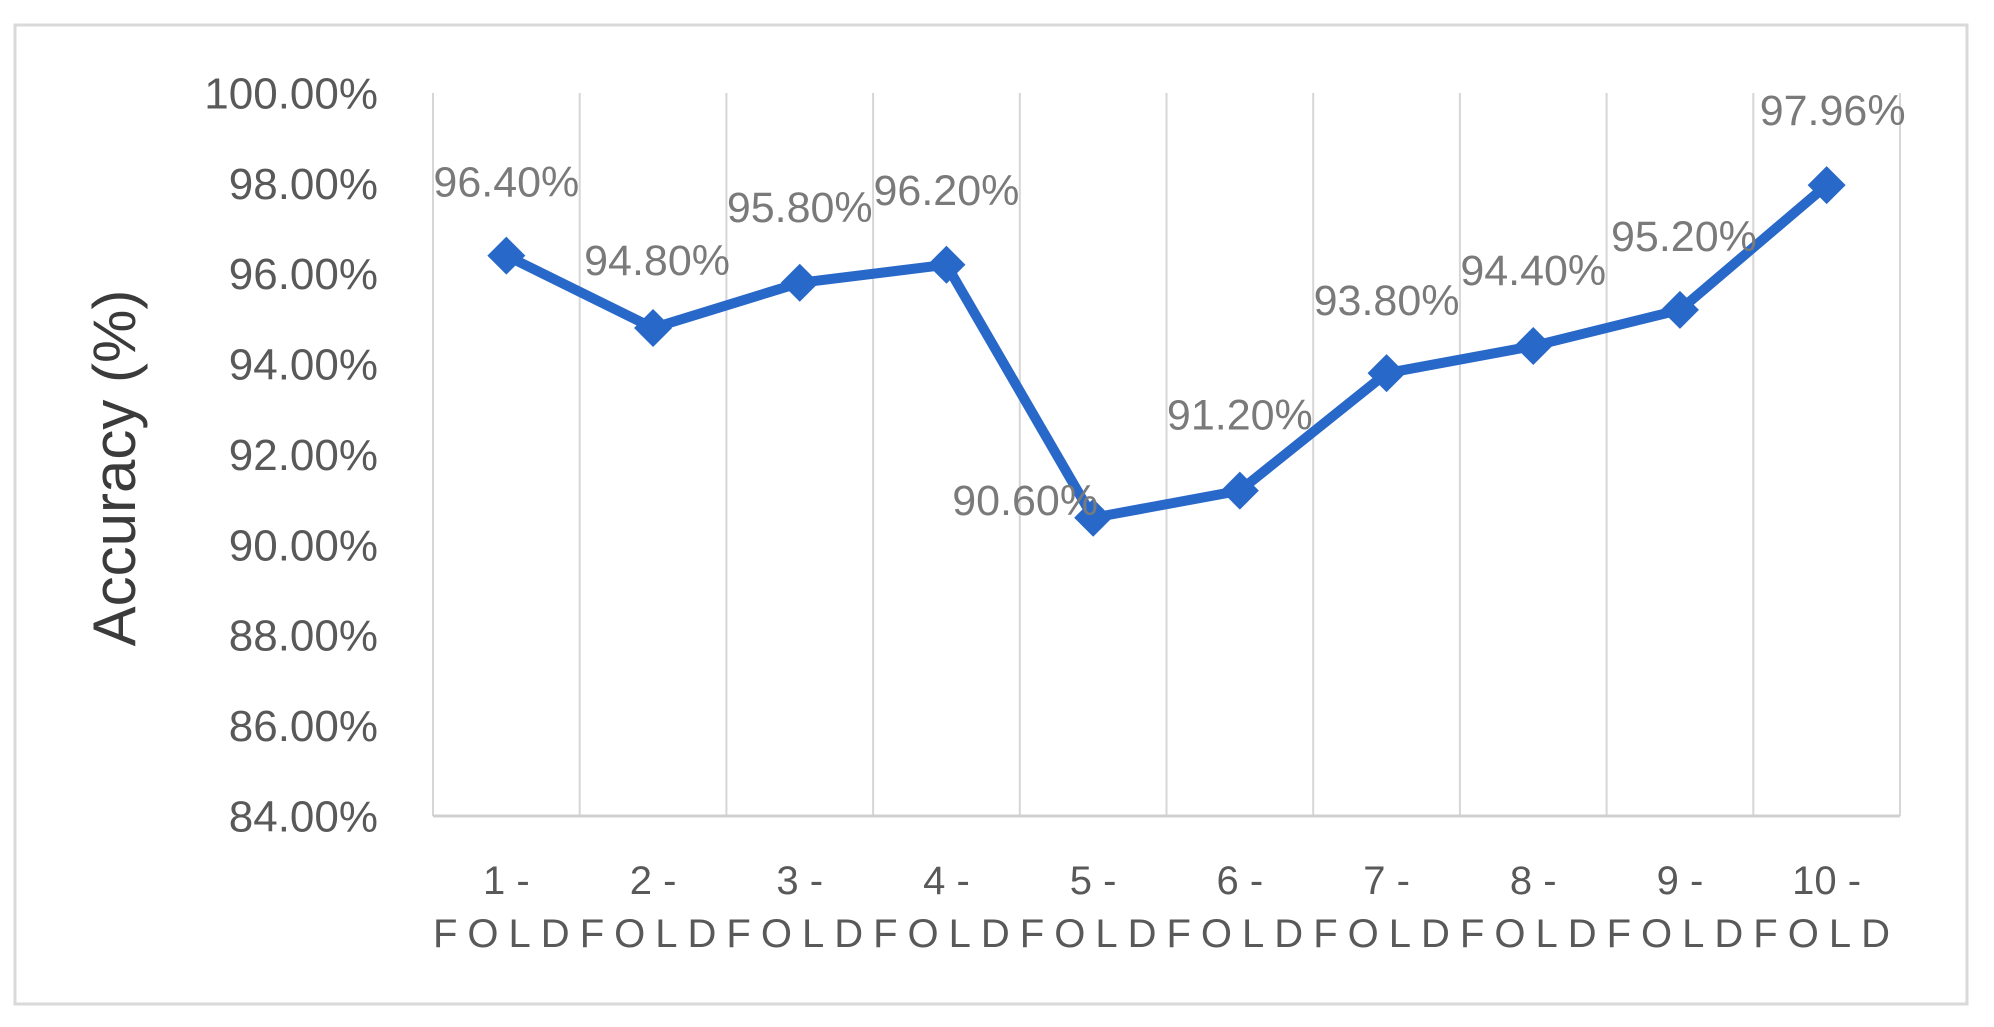 This screenshot has height=1027, width=1994. I want to click on data-point-label: 90.60%, so click(1025, 501).